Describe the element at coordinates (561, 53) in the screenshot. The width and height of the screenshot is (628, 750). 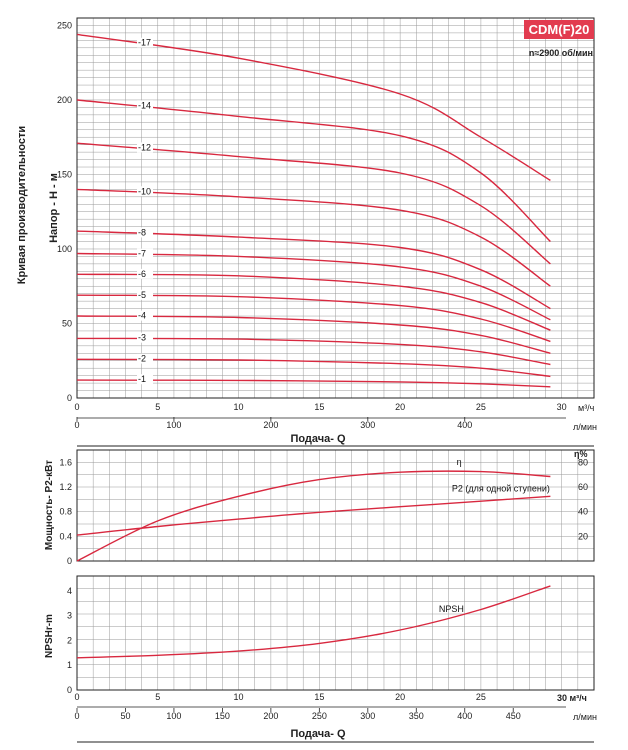
I see `speed-label: n≈2900 об/мин` at that location.